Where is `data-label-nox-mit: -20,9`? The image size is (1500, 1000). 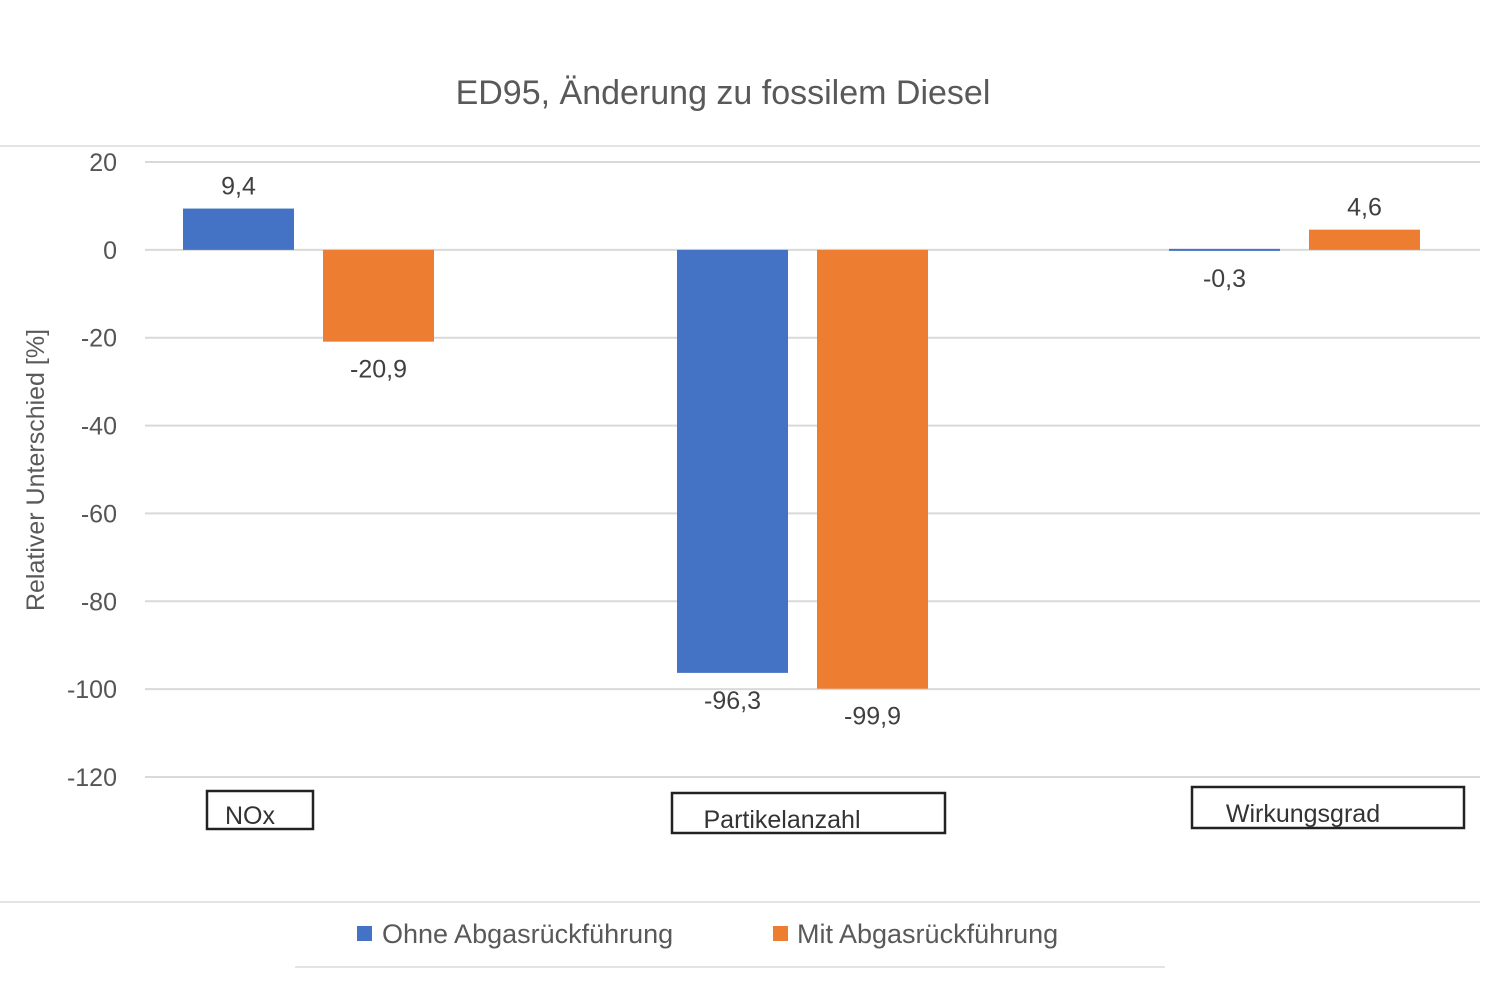
data-label-nox-mit: -20,9 is located at coordinates (378, 370).